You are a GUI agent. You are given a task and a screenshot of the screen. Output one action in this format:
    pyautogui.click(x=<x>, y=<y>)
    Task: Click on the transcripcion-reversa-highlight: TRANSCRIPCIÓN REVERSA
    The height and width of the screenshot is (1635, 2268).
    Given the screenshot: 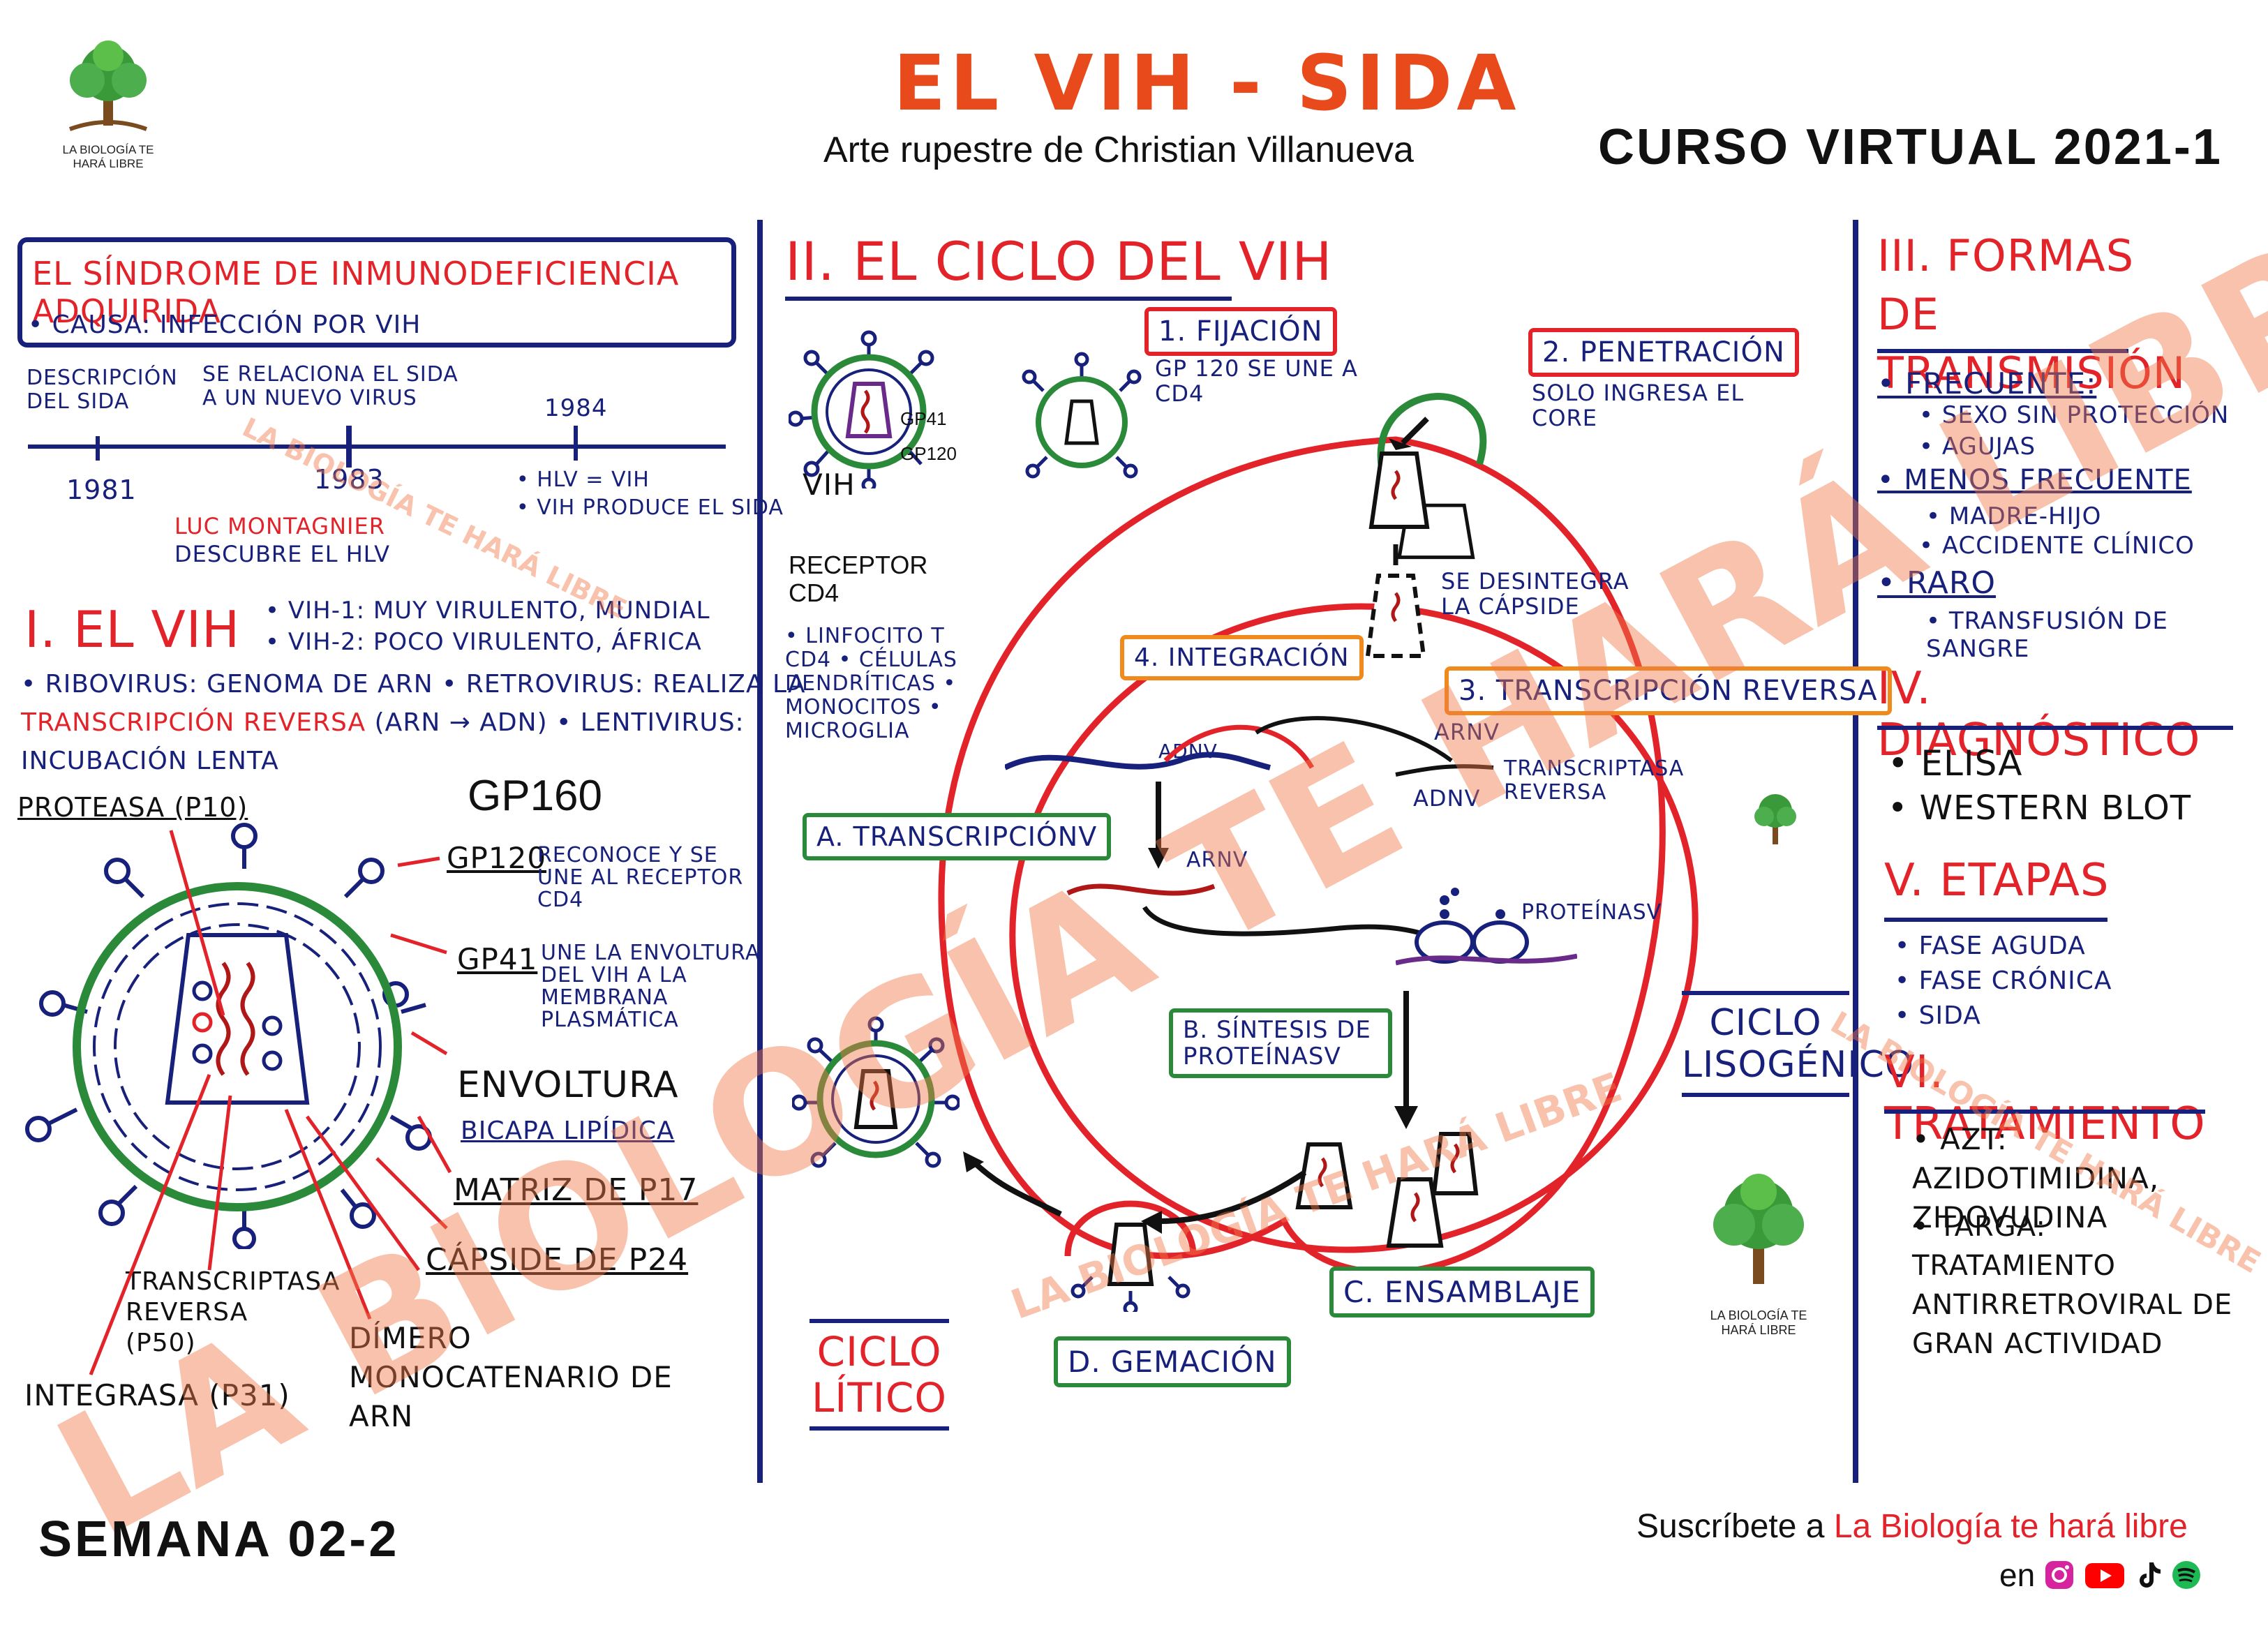 What is the action you would take?
    pyautogui.click(x=193, y=722)
    